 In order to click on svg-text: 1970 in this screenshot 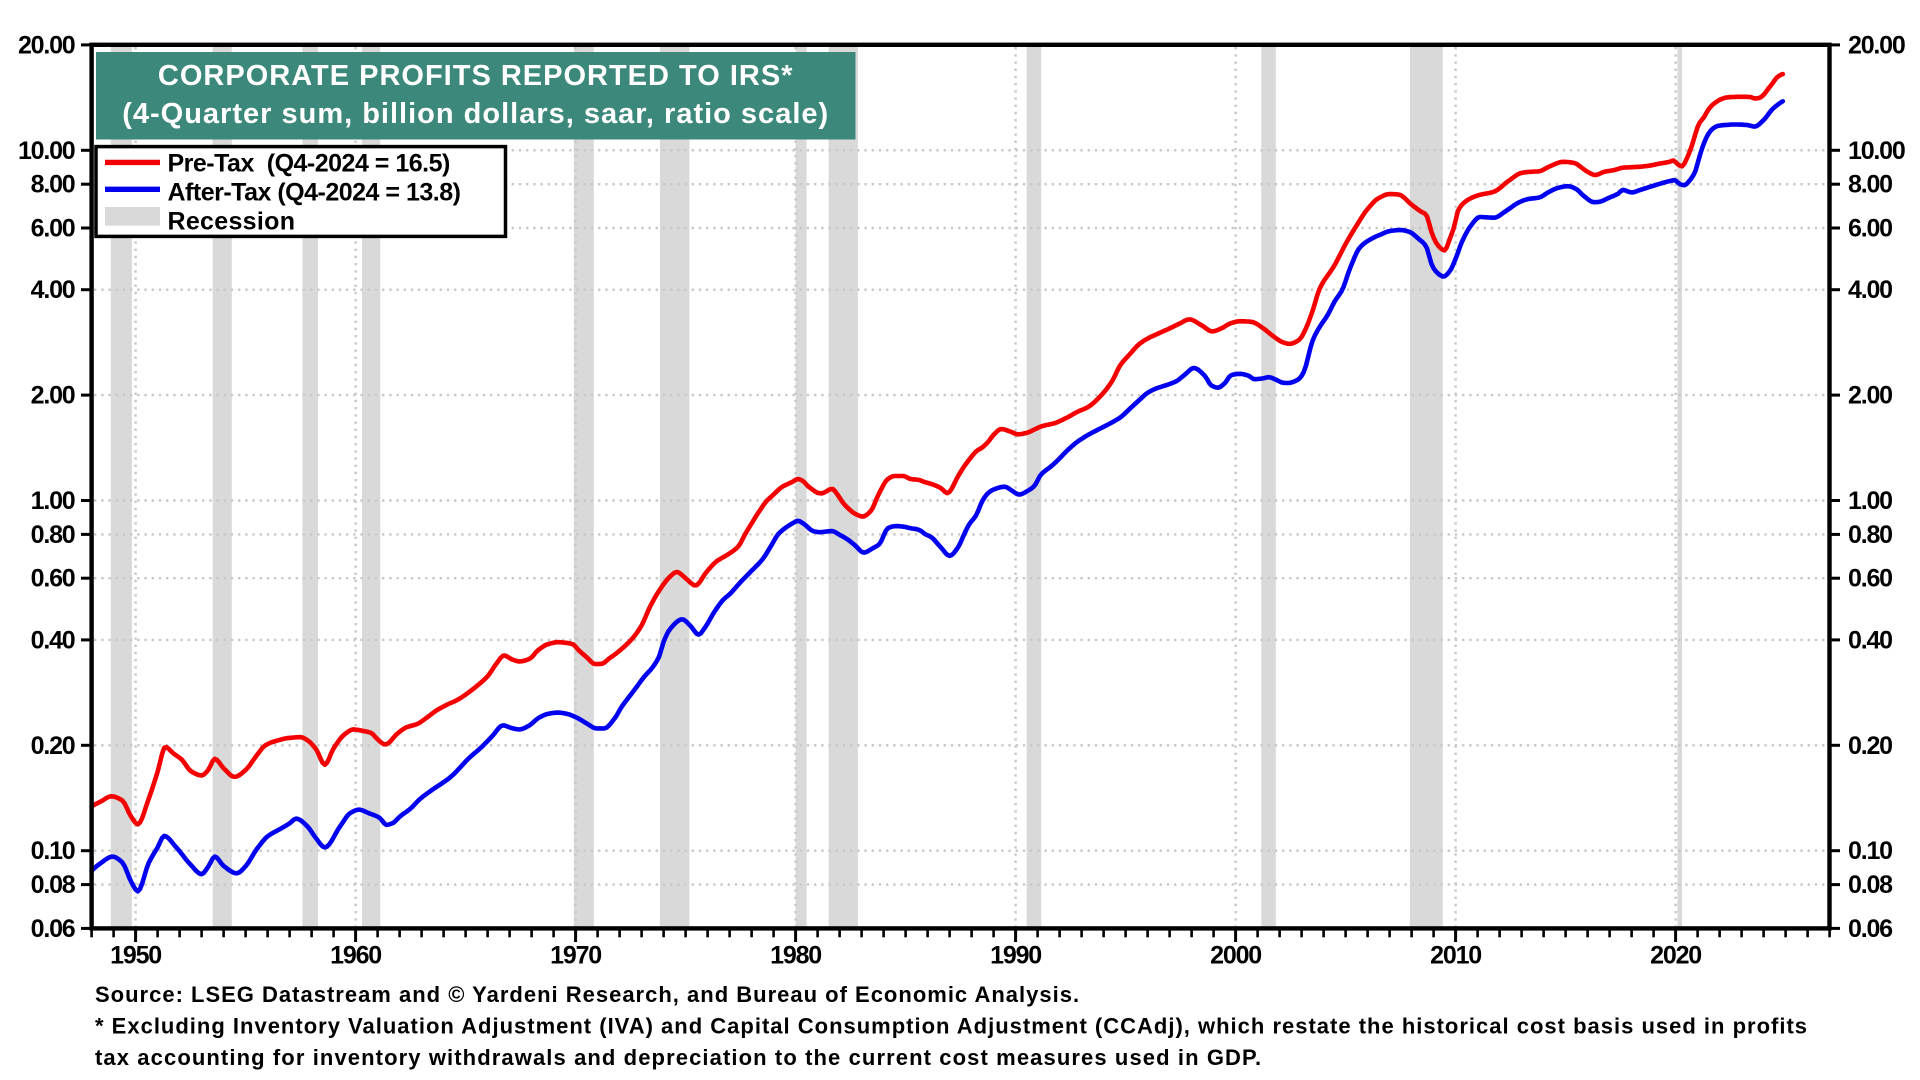, I will do `click(575, 956)`.